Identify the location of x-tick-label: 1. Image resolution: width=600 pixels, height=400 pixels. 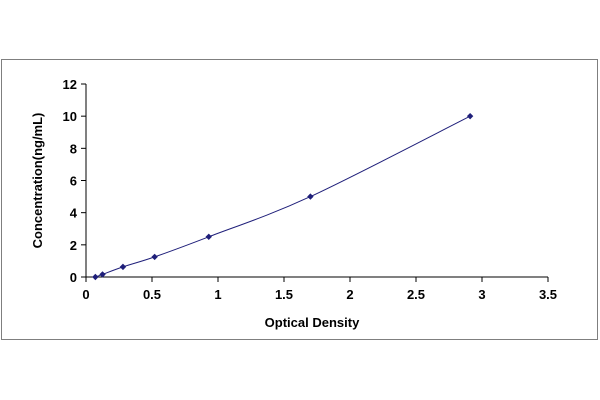
(217, 294).